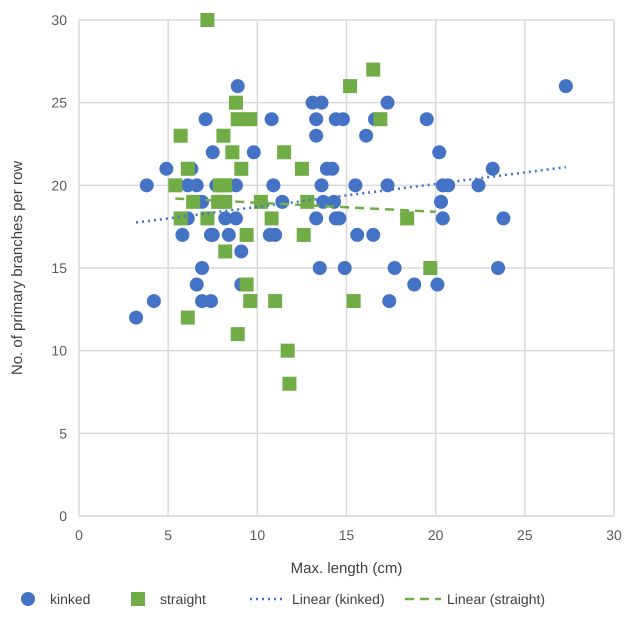 This screenshot has width=628, height=624. What do you see at coordinates (59, 20) in the screenshot?
I see `y-tick-label: 30` at bounding box center [59, 20].